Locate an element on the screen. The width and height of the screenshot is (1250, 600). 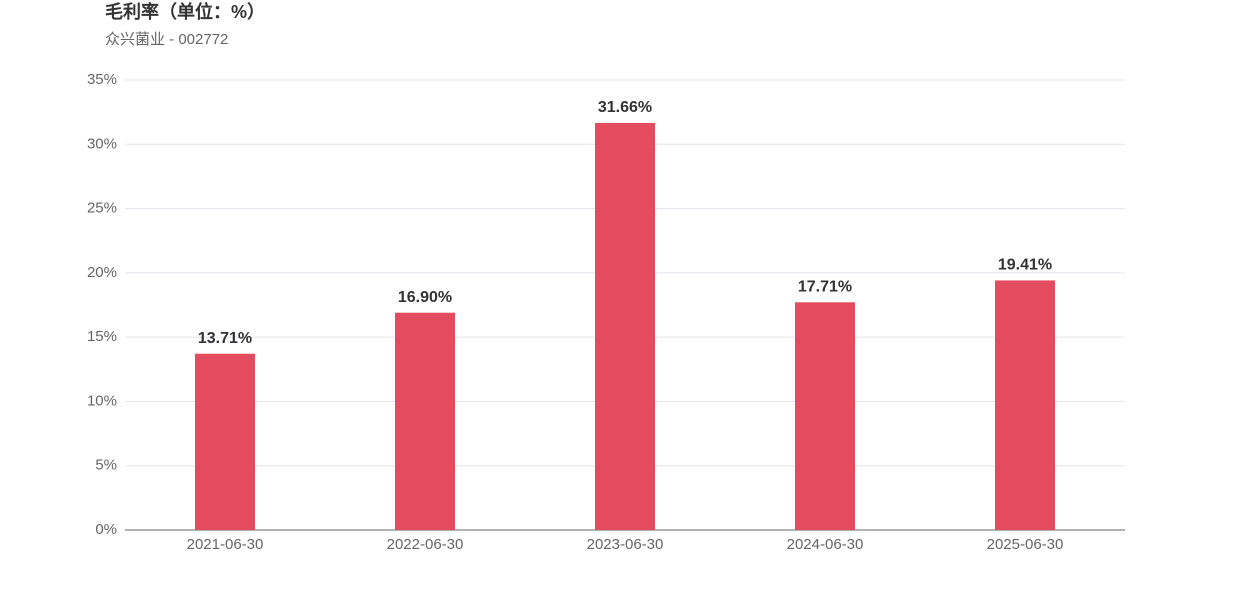
value-label: 17.71% is located at coordinates (825, 287).